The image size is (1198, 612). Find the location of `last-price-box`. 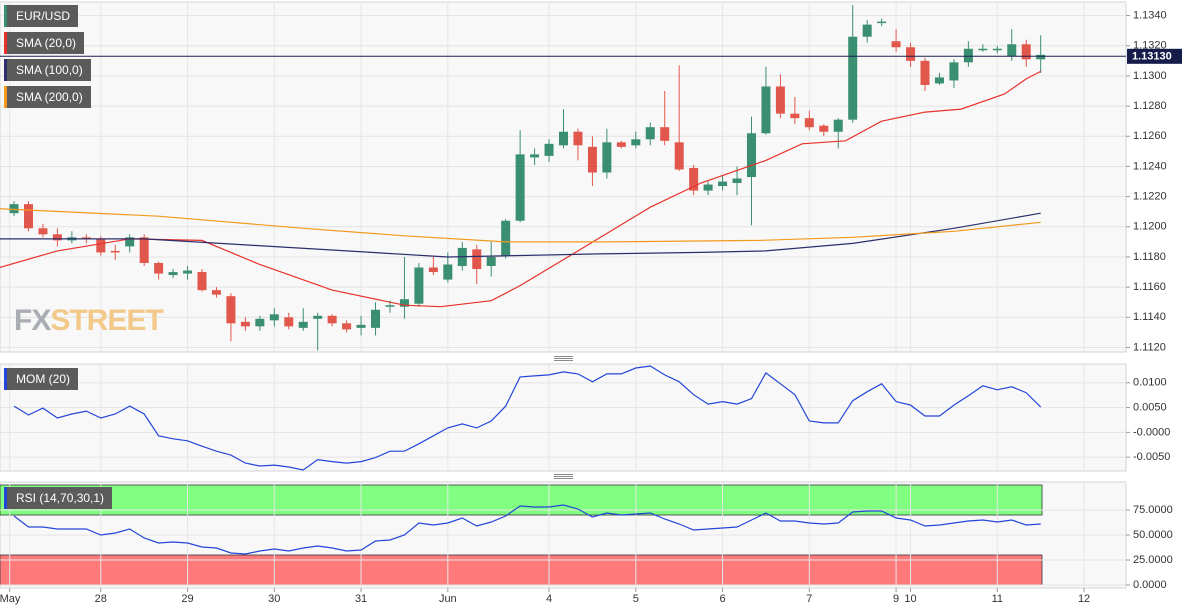

last-price-box is located at coordinates (1154, 56).